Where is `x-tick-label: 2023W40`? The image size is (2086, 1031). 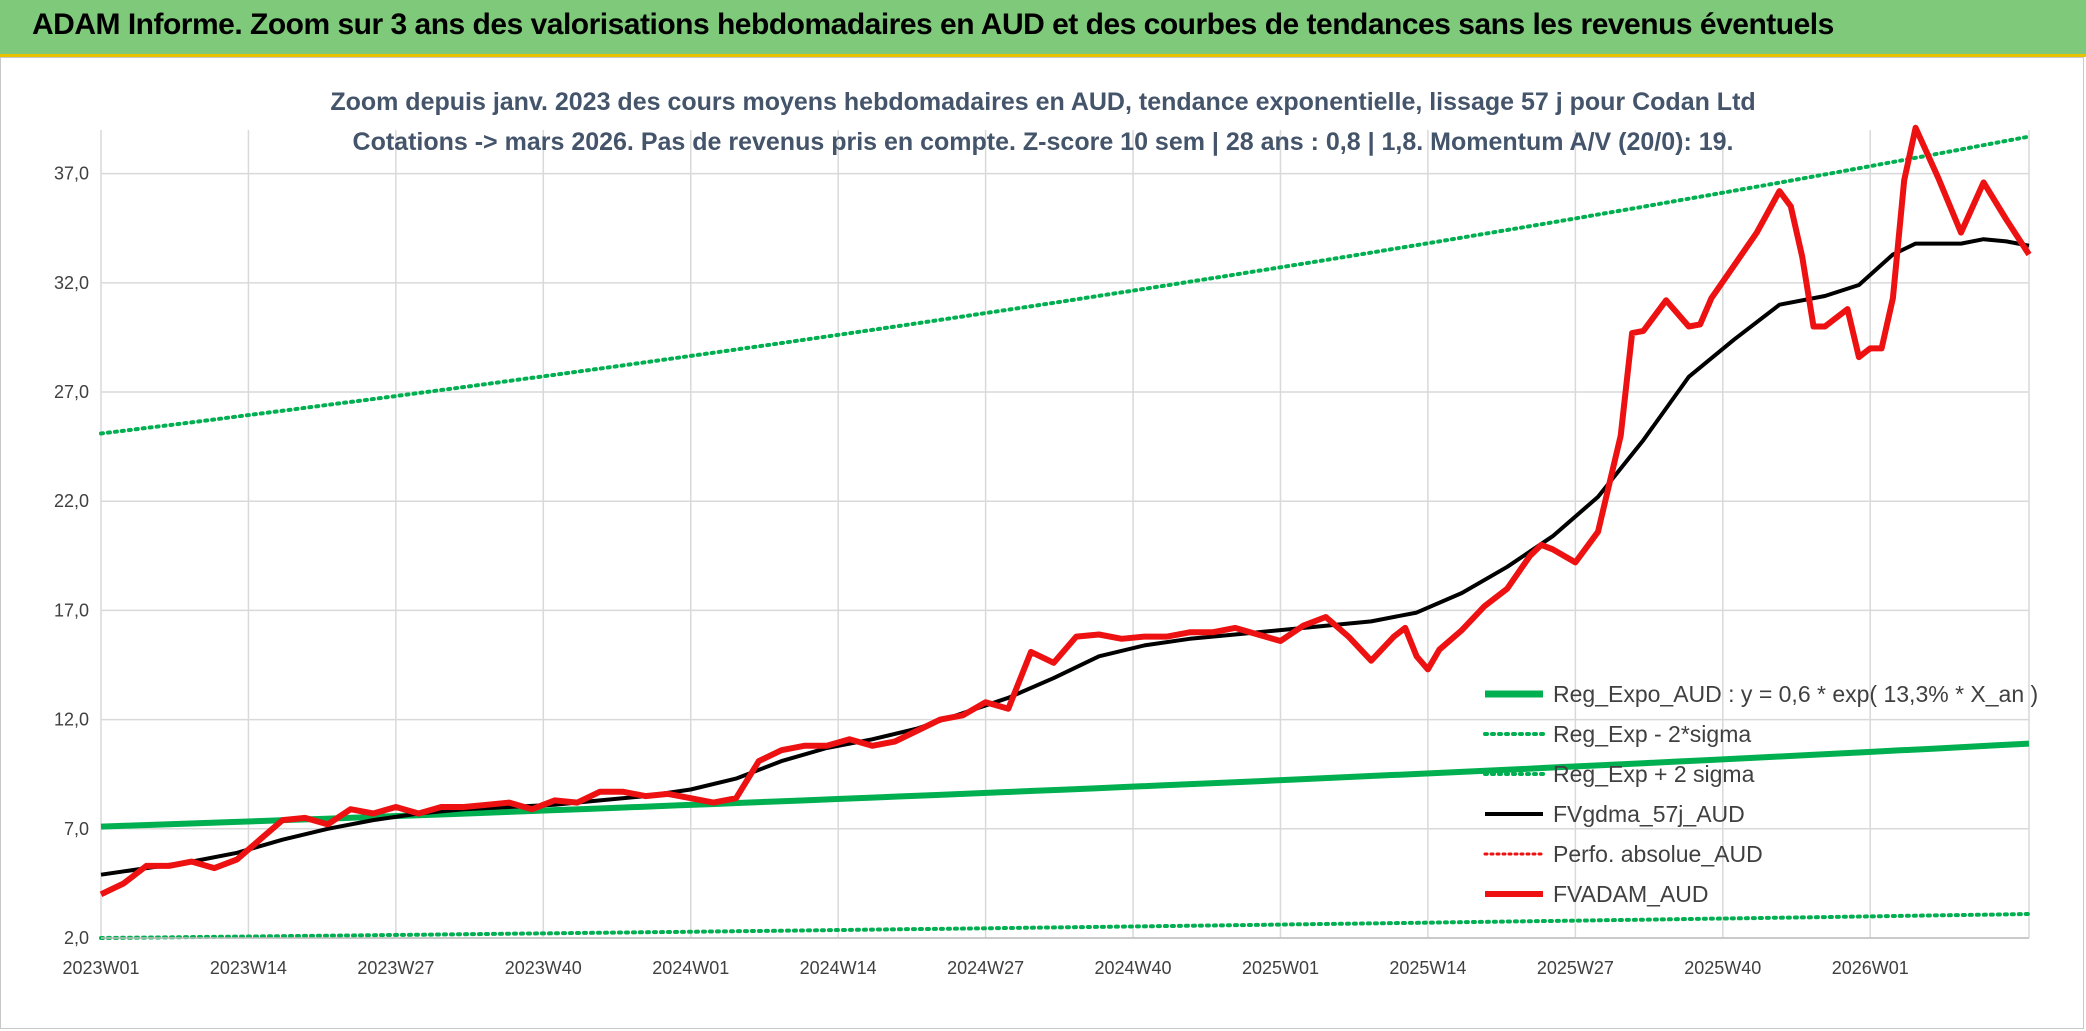
x-tick-label: 2023W40 is located at coordinates (543, 968).